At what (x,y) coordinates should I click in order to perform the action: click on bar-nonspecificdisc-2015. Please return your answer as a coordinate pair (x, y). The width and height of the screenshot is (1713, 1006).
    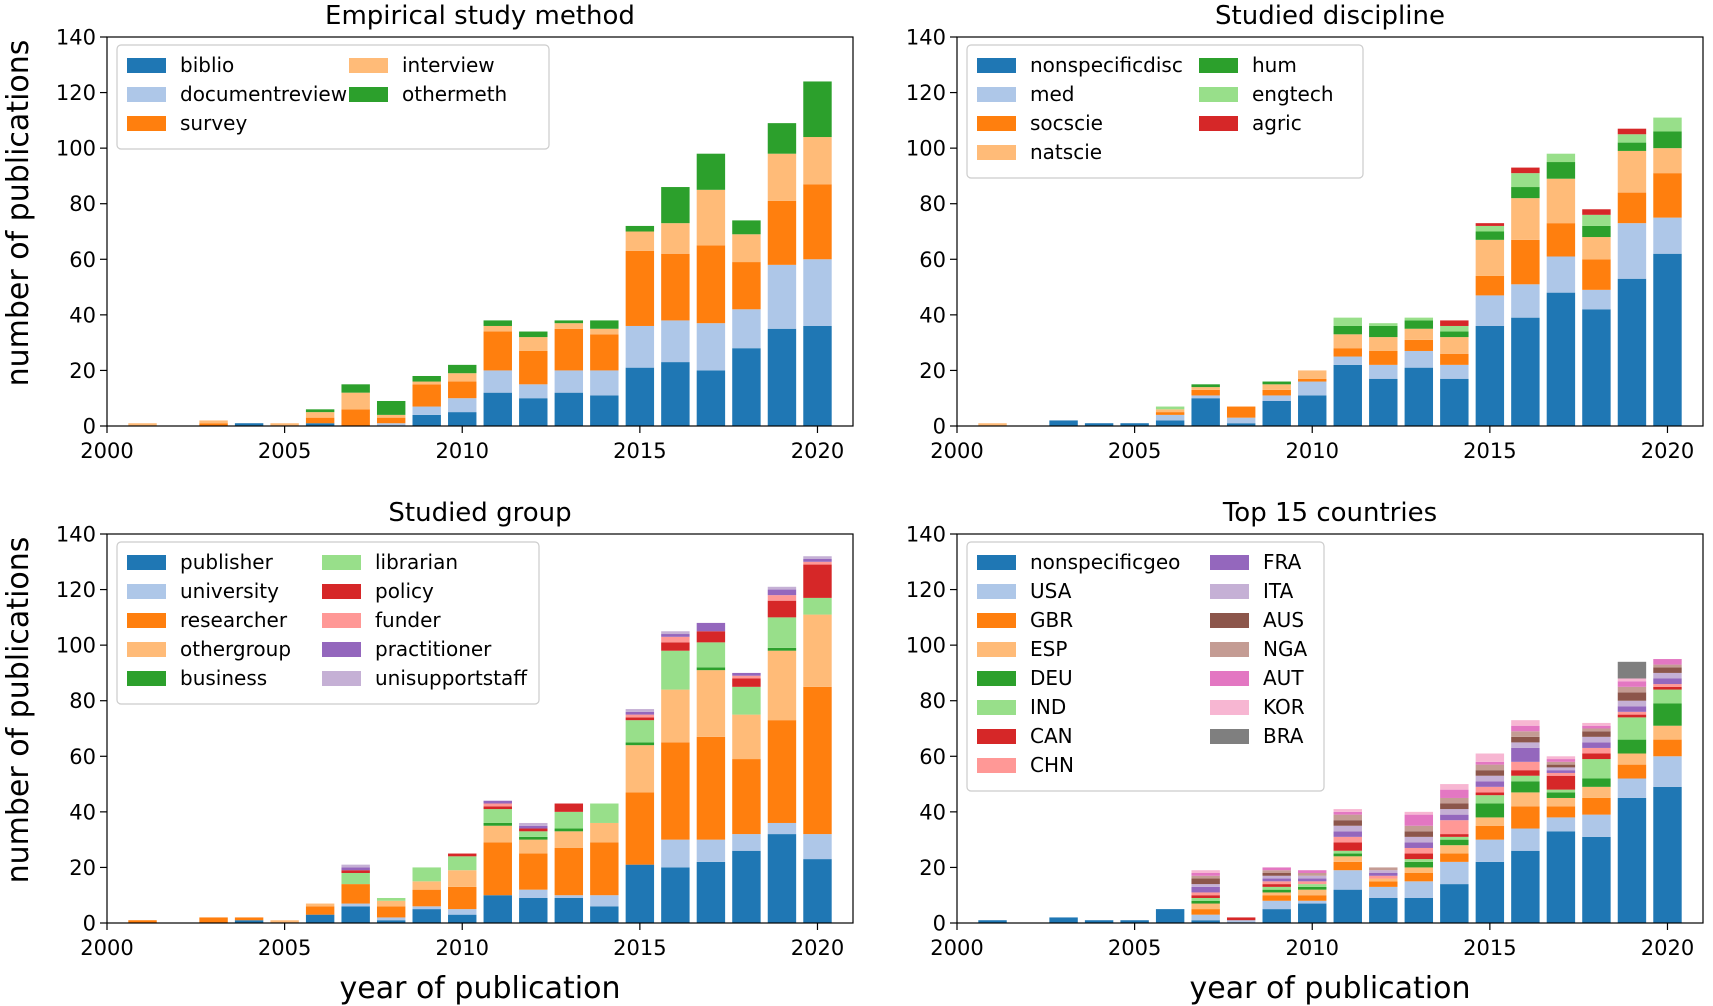
    Looking at the image, I should click on (1490, 375).